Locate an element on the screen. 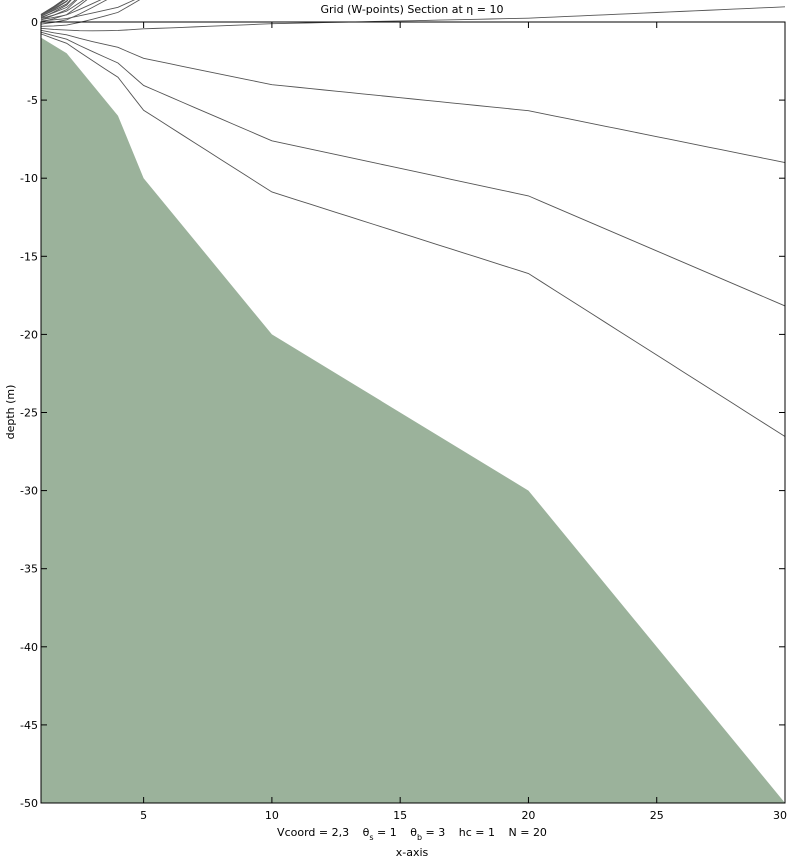  y-tick-label: -35 is located at coordinates (29, 569).